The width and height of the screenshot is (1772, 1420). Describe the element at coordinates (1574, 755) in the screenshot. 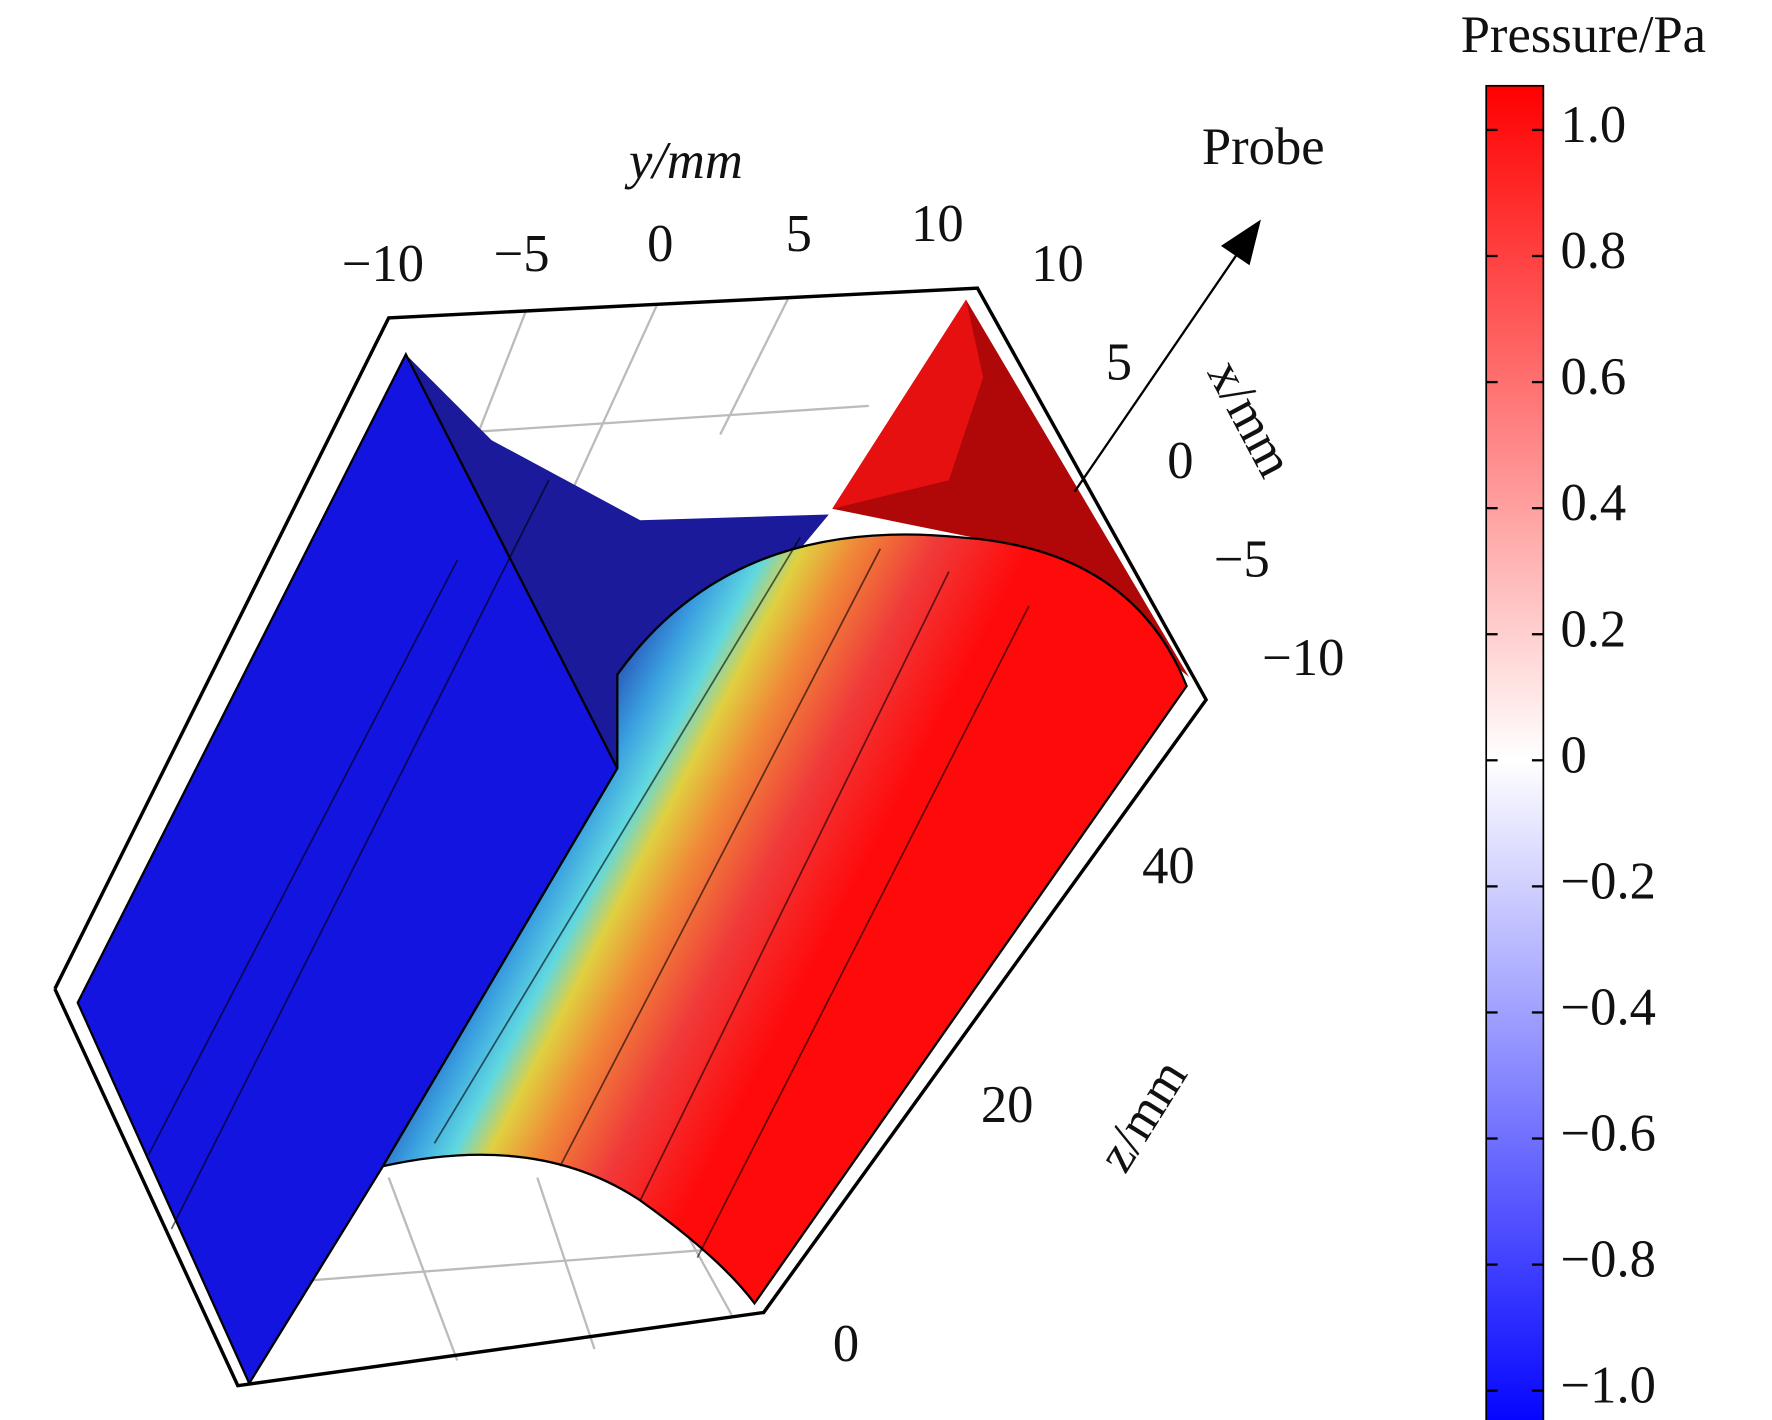

I see `colorbar-tick-label: 0` at that location.